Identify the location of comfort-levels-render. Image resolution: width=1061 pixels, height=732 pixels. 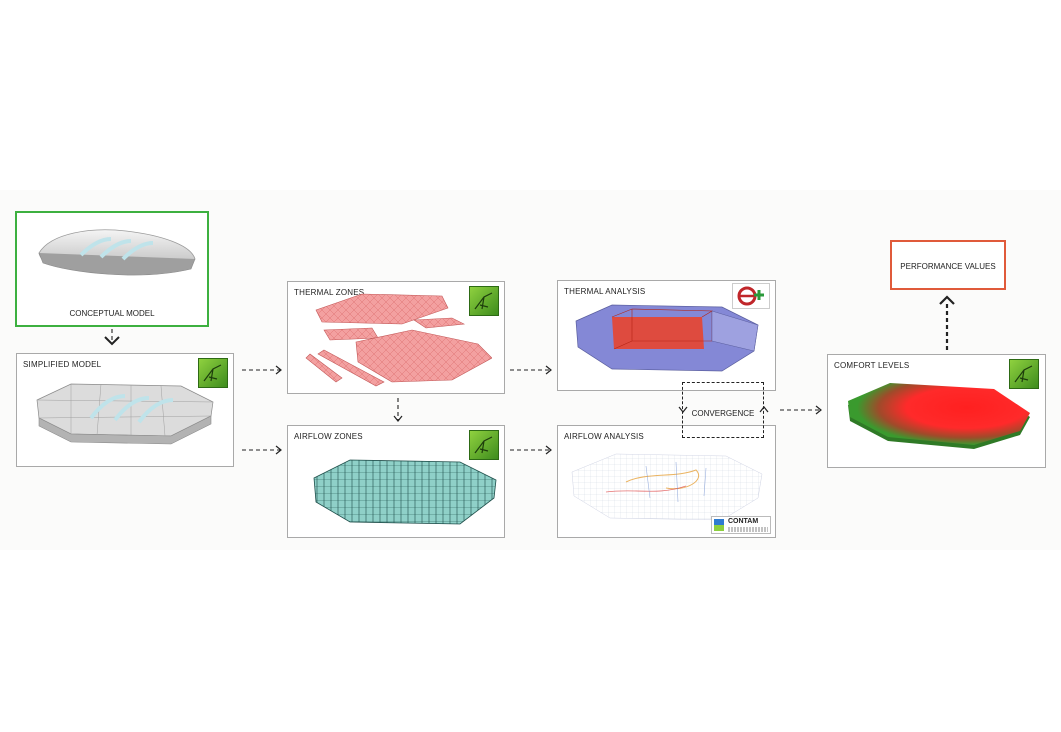
(939, 416).